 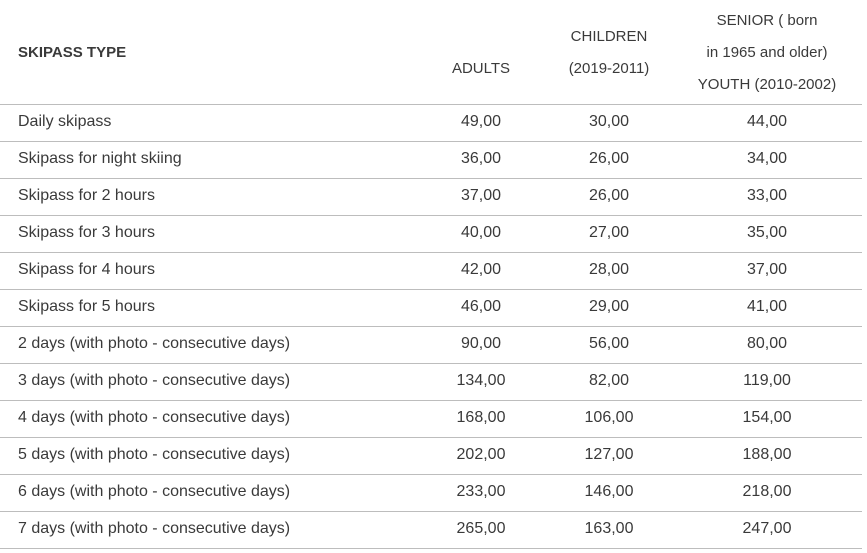 I want to click on price: 44,00, so click(x=767, y=121).